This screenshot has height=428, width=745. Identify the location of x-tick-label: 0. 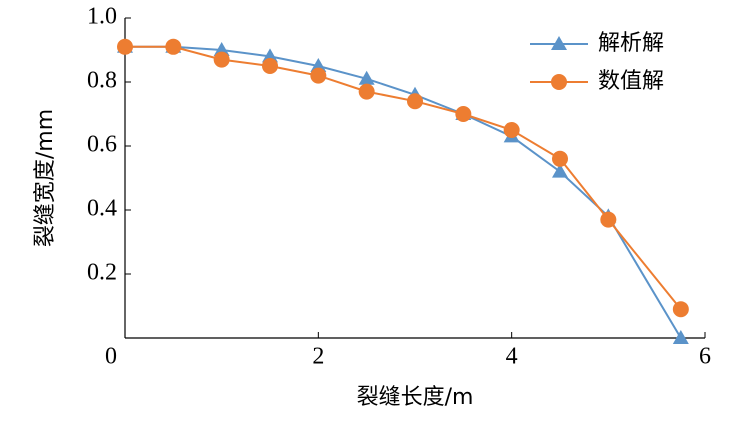
(111, 357).